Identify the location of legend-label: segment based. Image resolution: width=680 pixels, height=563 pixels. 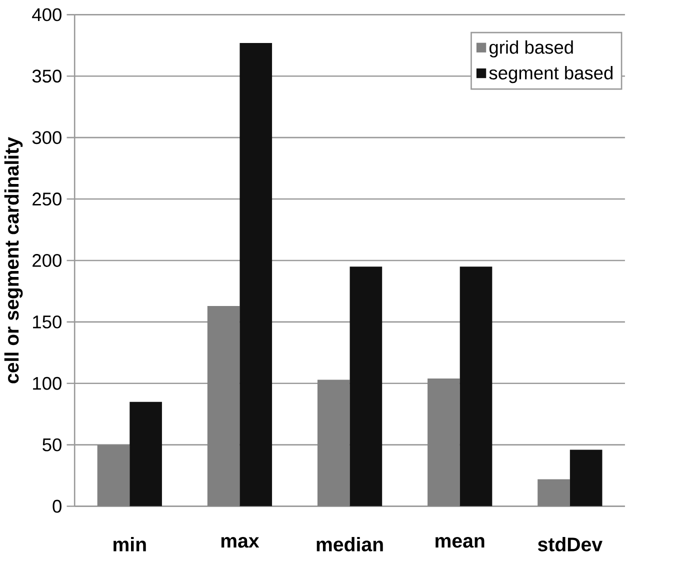
(551, 75).